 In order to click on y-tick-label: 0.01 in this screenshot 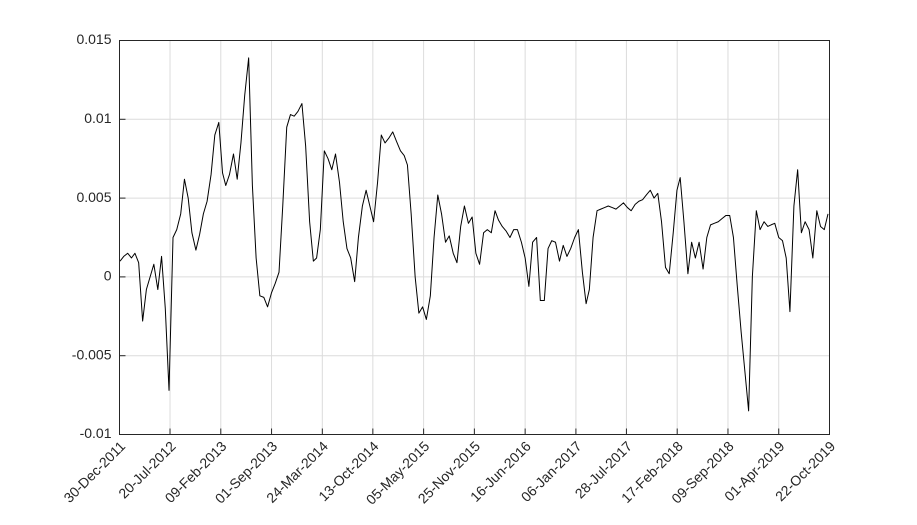, I will do `click(97, 118)`.